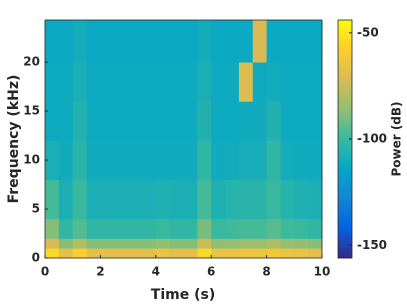 The image size is (407, 305). Describe the element at coordinates (397, 138) in the screenshot. I see `colorbar-label: Power (dB)` at that location.